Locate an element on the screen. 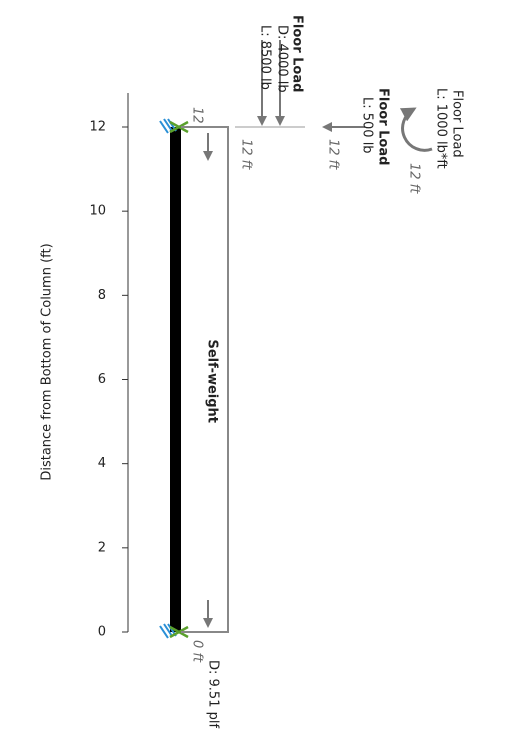 Image resolution: width=506 pixels, height=741 pixels. load-value: L: 1000 lb*ft is located at coordinates (441, 128).